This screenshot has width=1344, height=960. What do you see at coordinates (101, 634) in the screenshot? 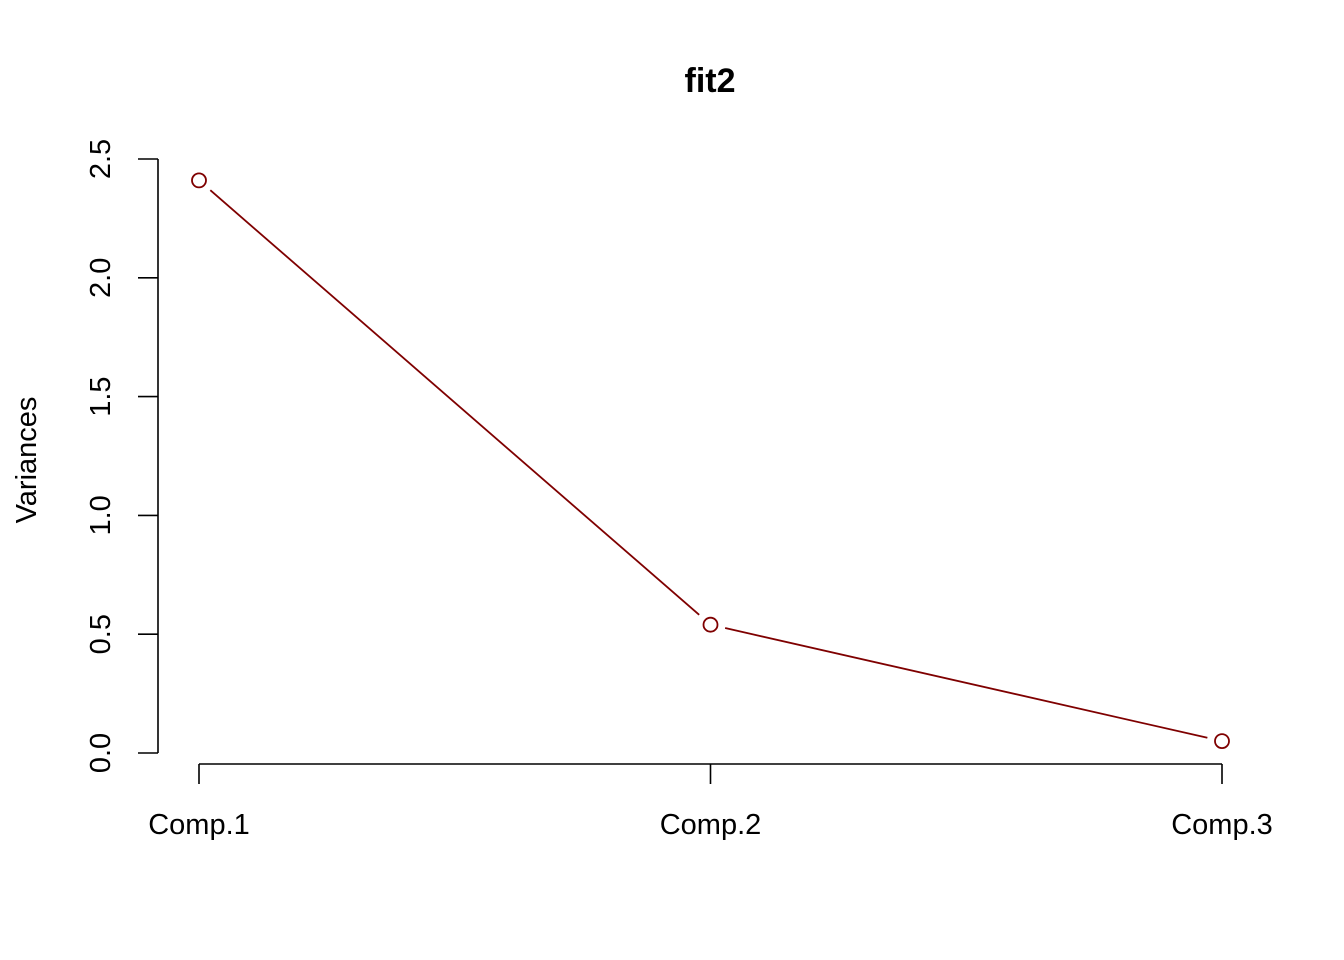
I see `y-tick-label: 0.5` at bounding box center [101, 634].